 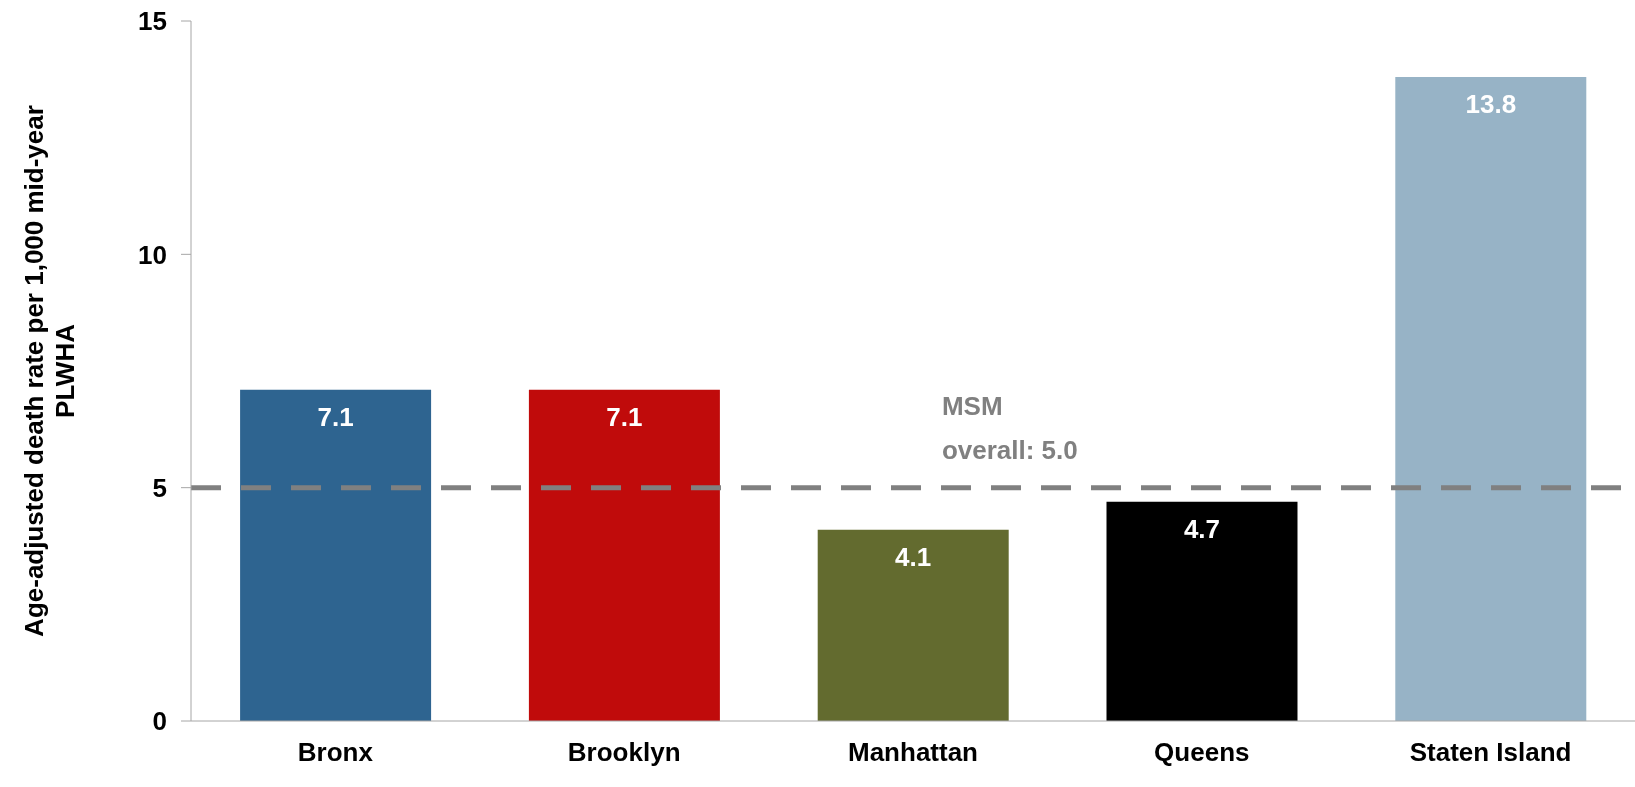 What do you see at coordinates (913, 752) in the screenshot?
I see `x-tick-label: Manhattan` at bounding box center [913, 752].